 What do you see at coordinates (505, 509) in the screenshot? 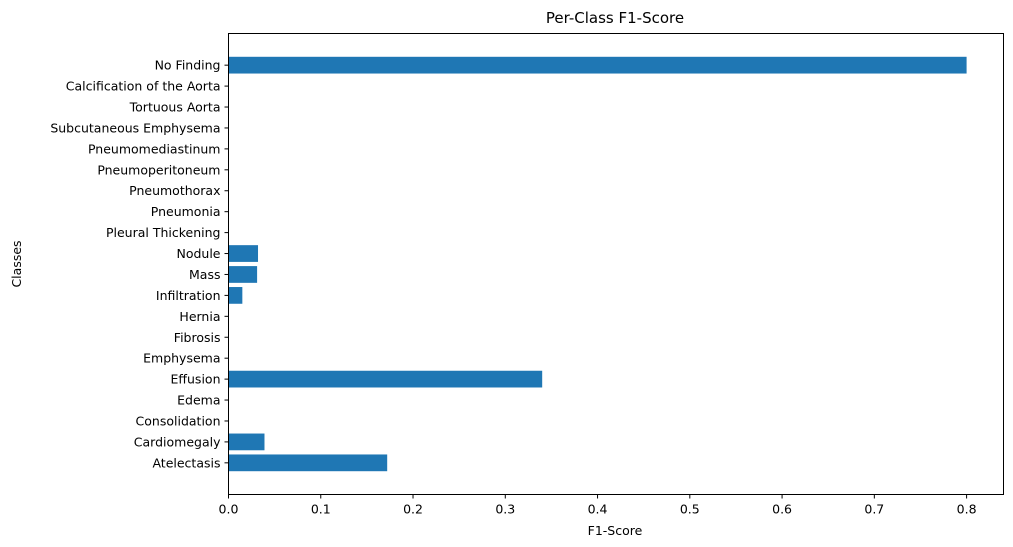
I see `x-tick-label: 0.3` at bounding box center [505, 509].